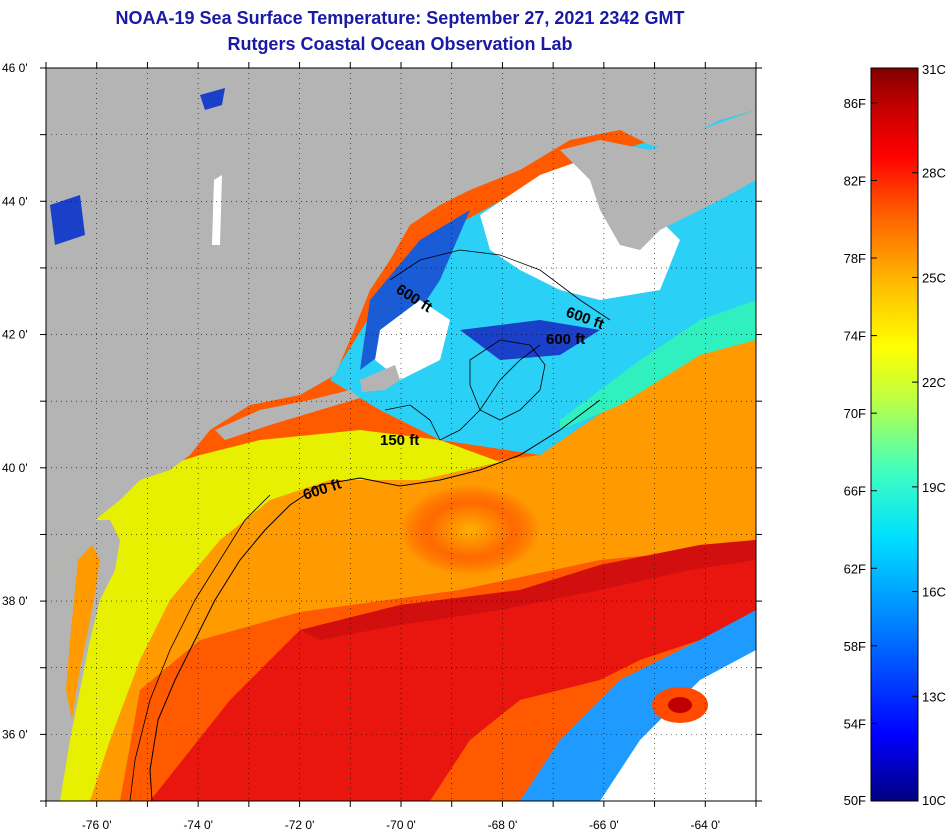 The width and height of the screenshot is (952, 832). Describe the element at coordinates (855, 800) in the screenshot. I see `colorbar-fahrenheit-label: 50F` at that location.